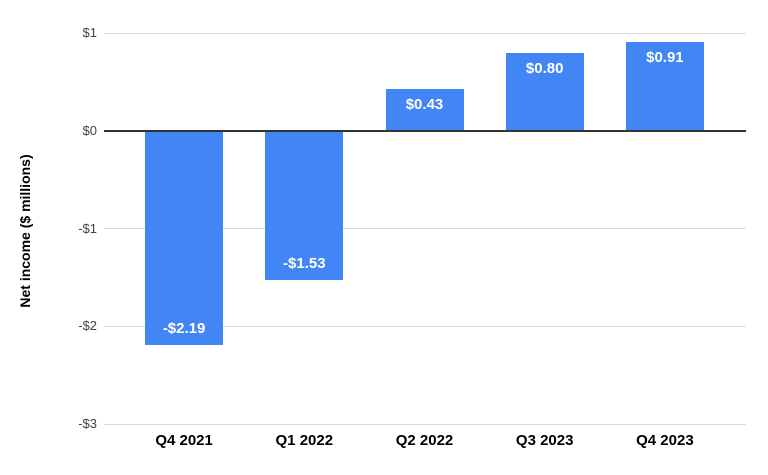 This screenshot has width=768, height=475. What do you see at coordinates (304, 440) in the screenshot?
I see `x-tick-label-q1-2022: Q1 2022` at bounding box center [304, 440].